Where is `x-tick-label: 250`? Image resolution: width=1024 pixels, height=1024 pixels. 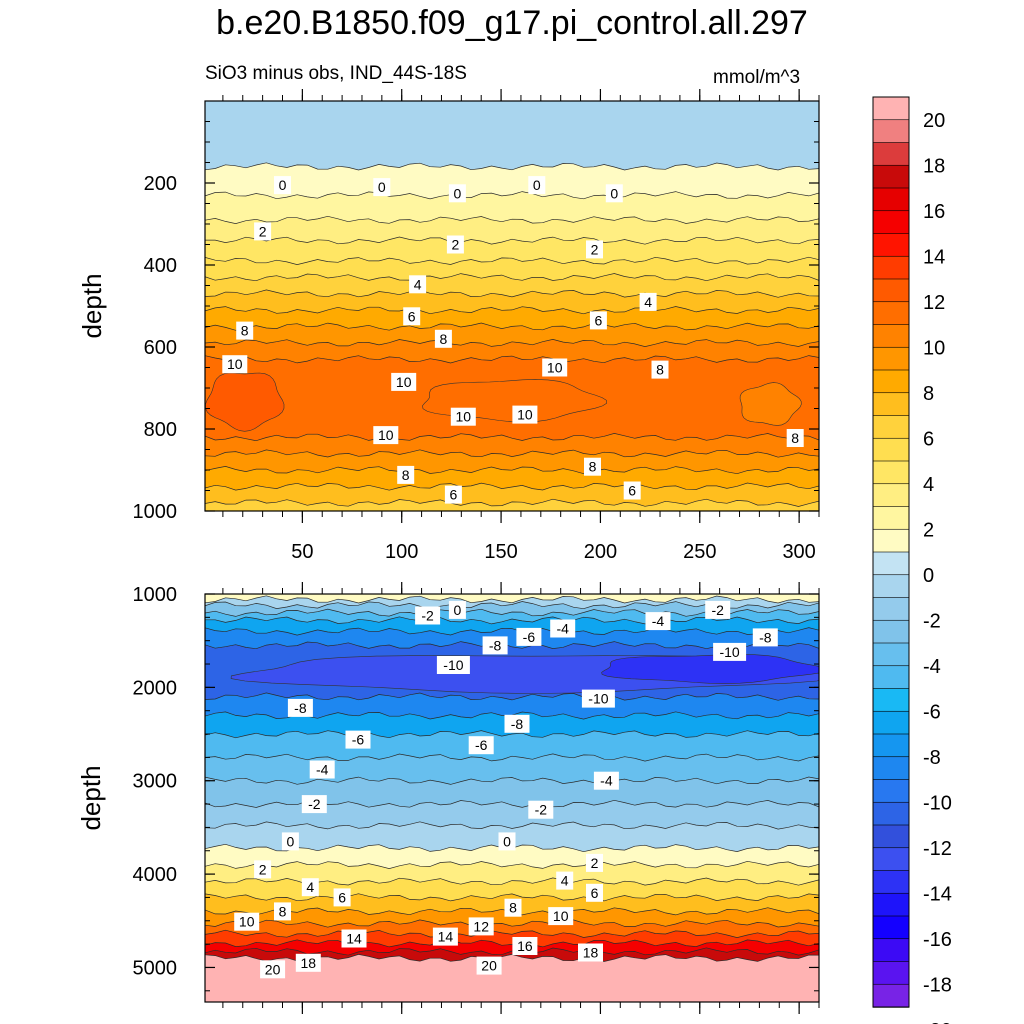 x-tick-label: 250 is located at coordinates (699, 552).